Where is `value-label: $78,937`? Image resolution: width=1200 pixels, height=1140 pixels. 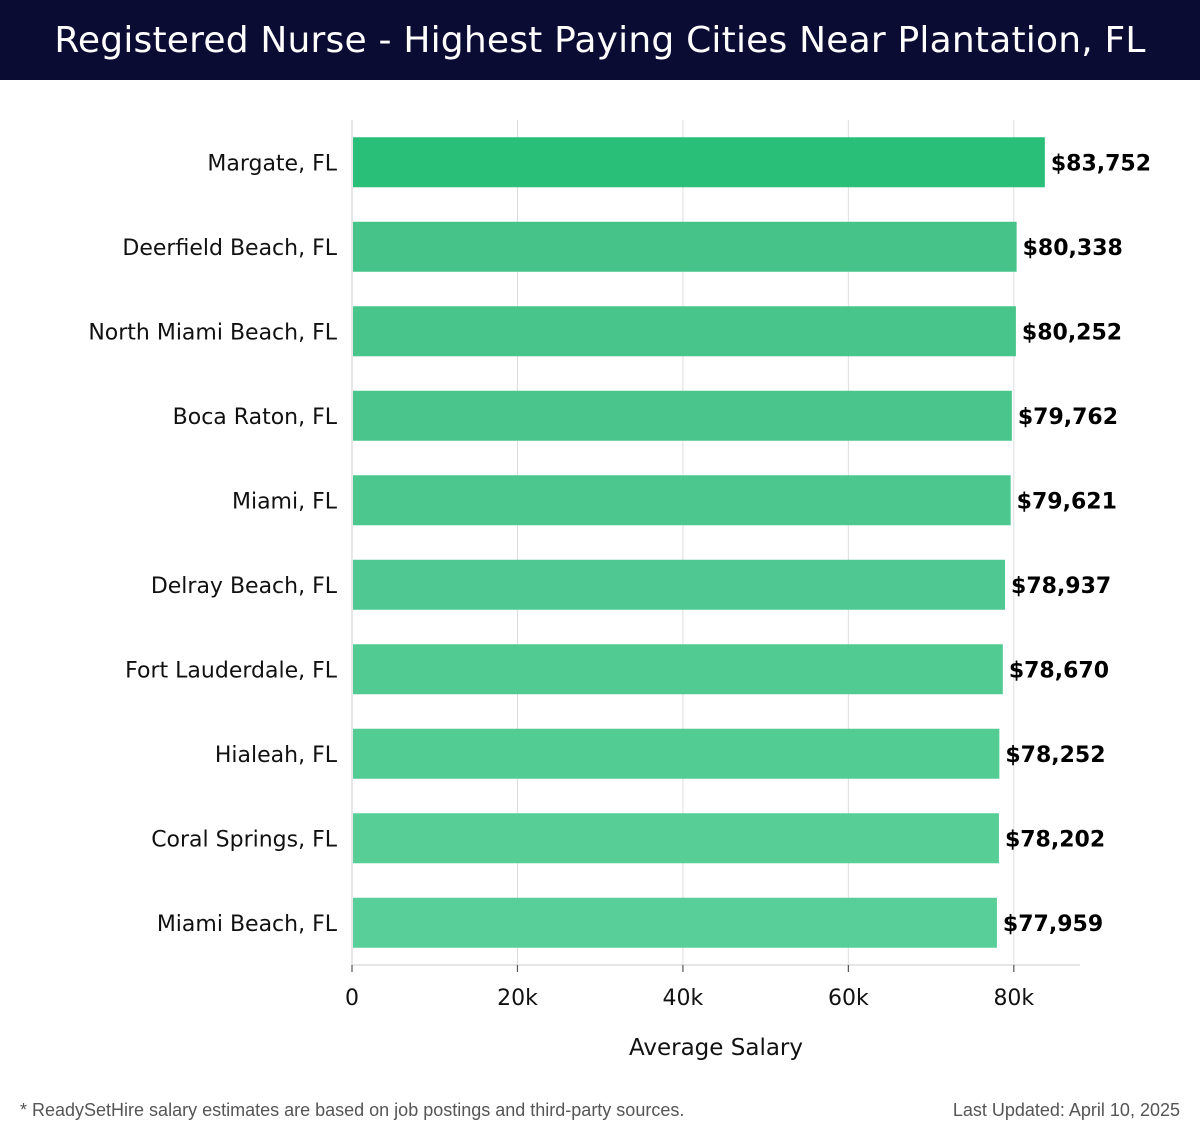
value-label: $78,937 is located at coordinates (1061, 586).